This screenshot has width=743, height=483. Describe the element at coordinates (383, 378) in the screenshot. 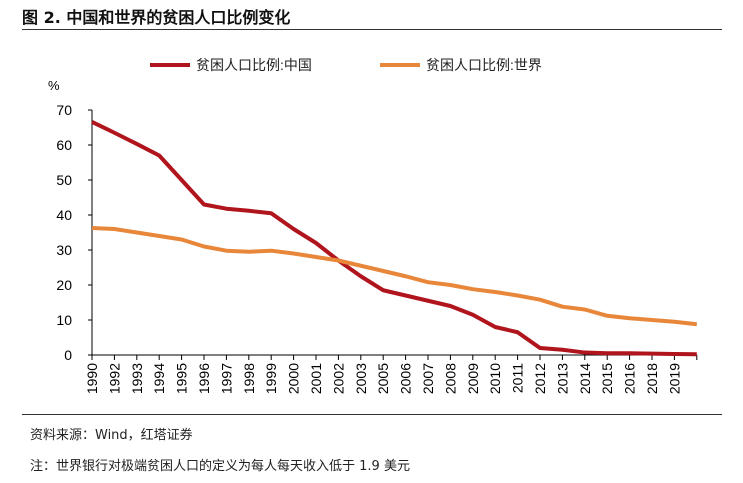

I see `x-tick-label: 2005` at that location.